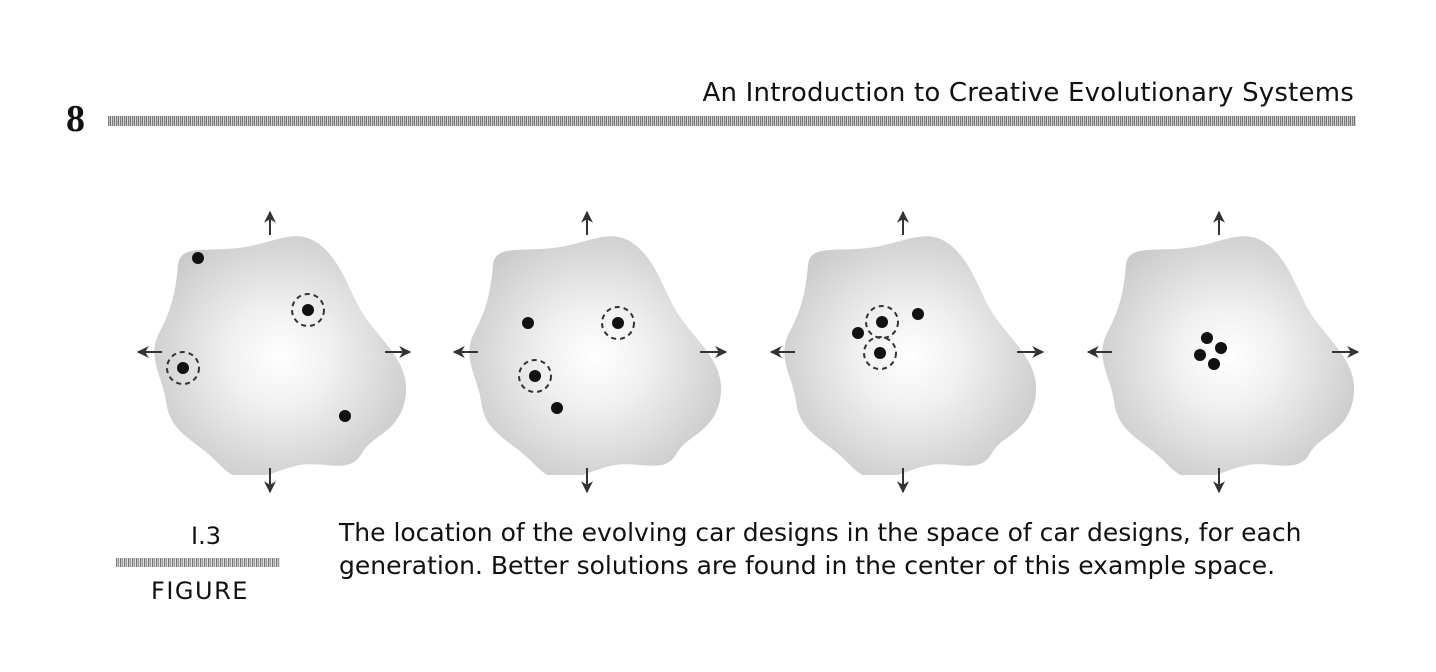 The height and width of the screenshot is (672, 1436). Describe the element at coordinates (75, 119) in the screenshot. I see `page-number: 8` at that location.